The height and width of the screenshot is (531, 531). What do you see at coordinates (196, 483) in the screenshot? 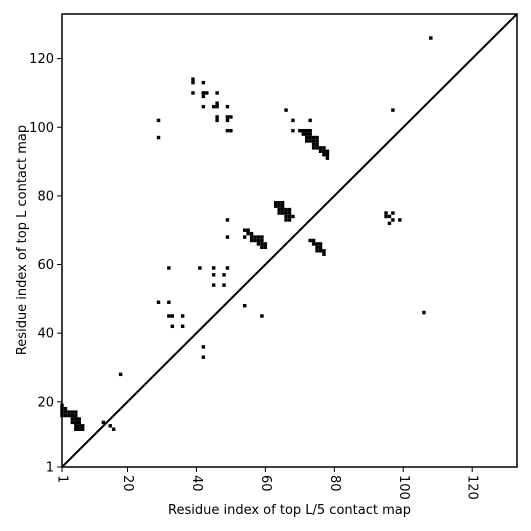
I see `x-tick-label: 40` at bounding box center [196, 483].